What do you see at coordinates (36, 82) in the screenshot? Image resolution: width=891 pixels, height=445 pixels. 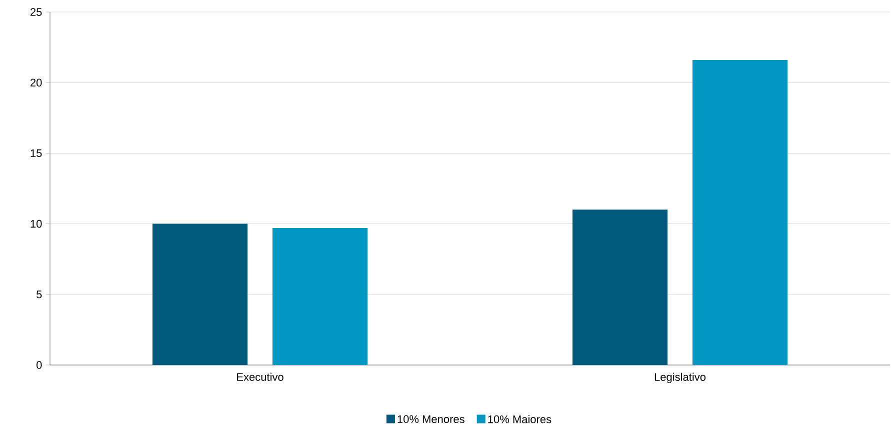 I see `y-tick-label: 20` at bounding box center [36, 82].